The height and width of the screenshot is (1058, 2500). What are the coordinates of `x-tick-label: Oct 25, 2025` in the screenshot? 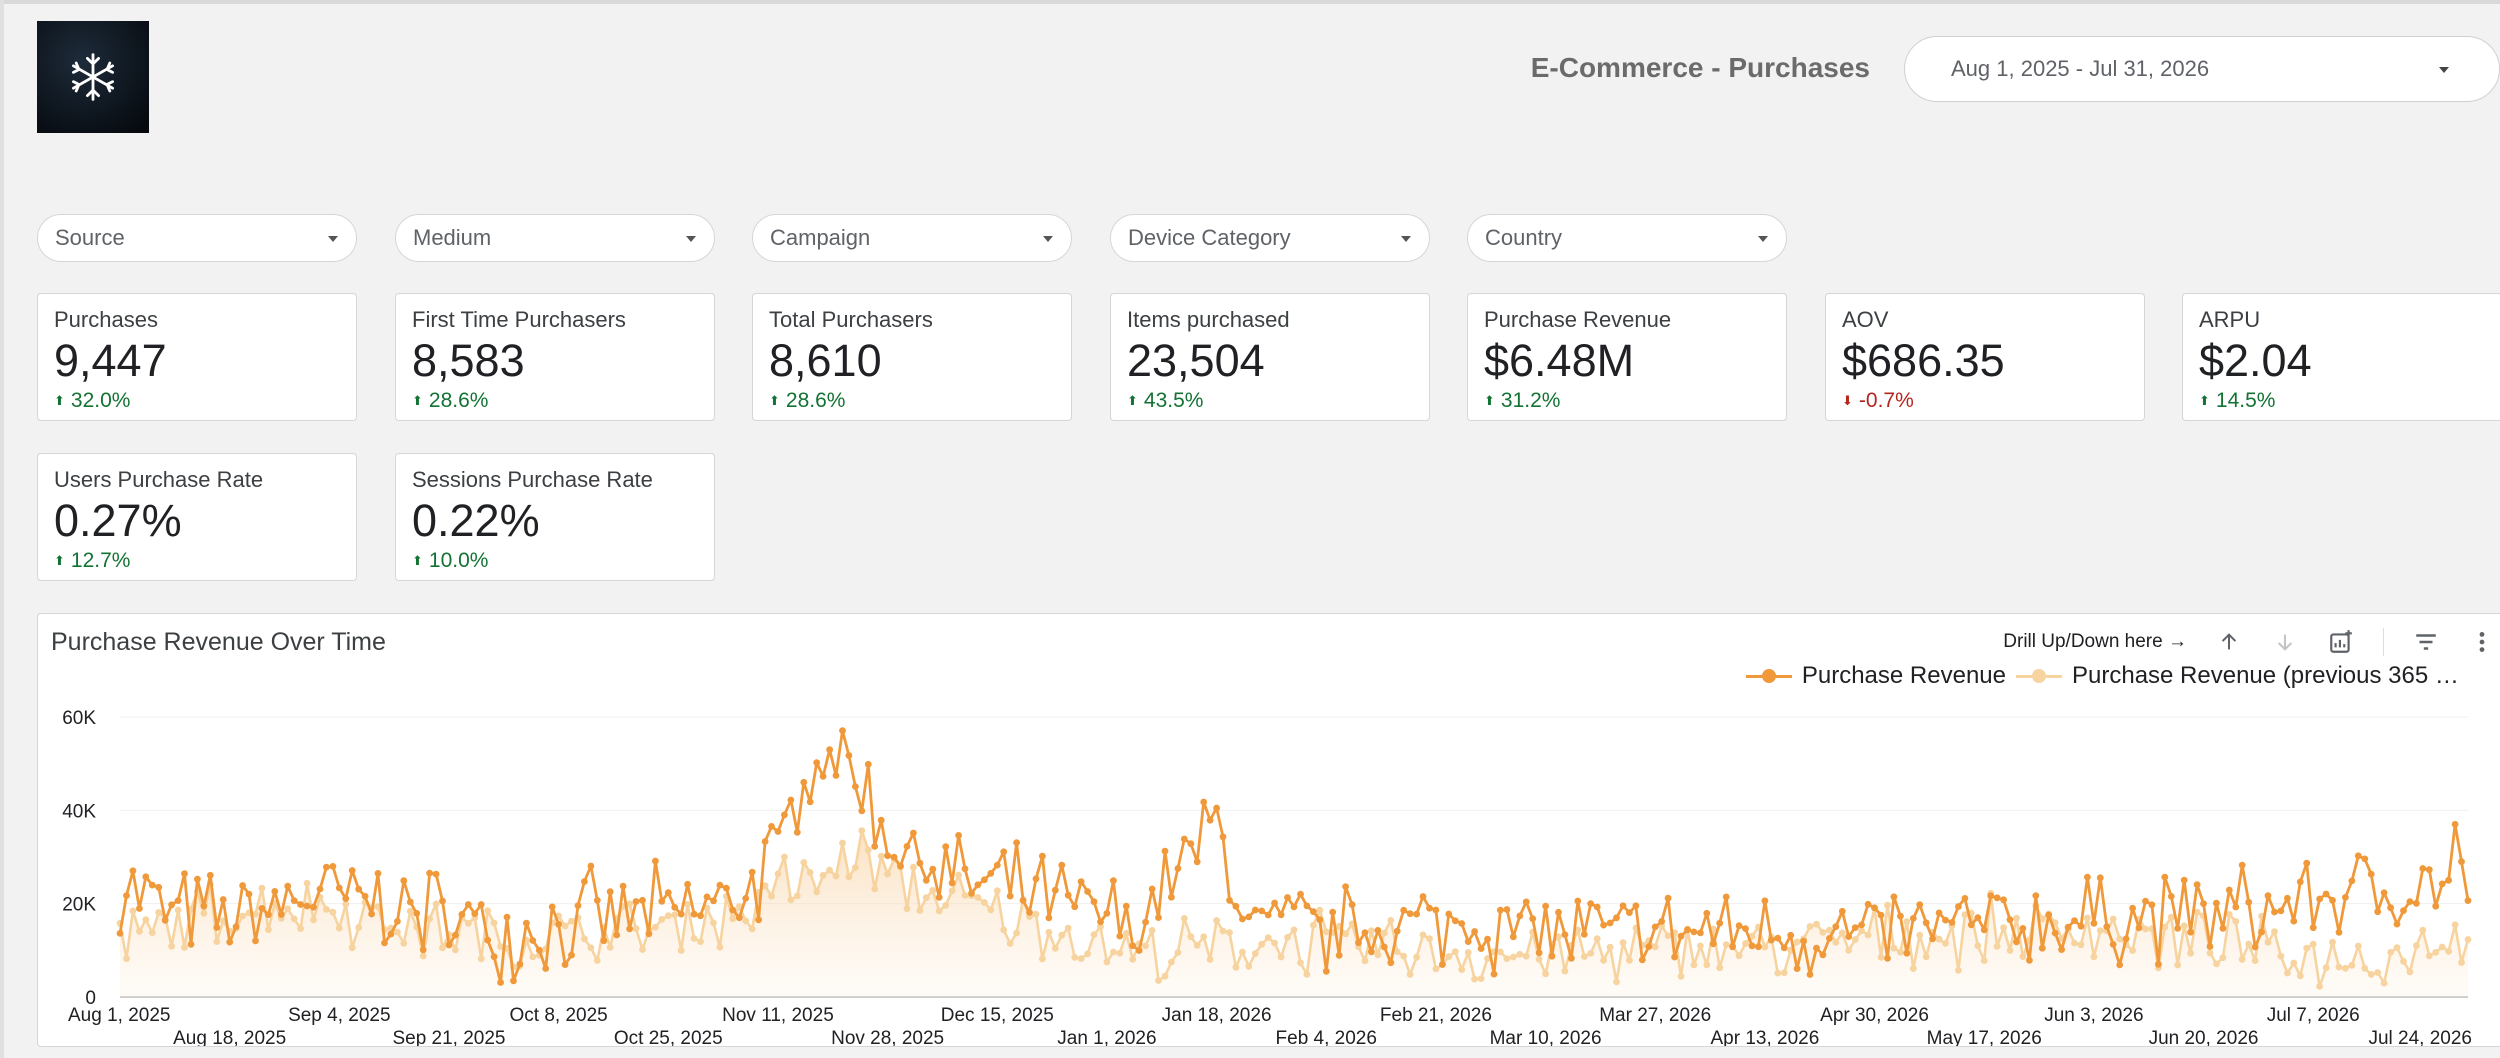 It's located at (668, 1037).